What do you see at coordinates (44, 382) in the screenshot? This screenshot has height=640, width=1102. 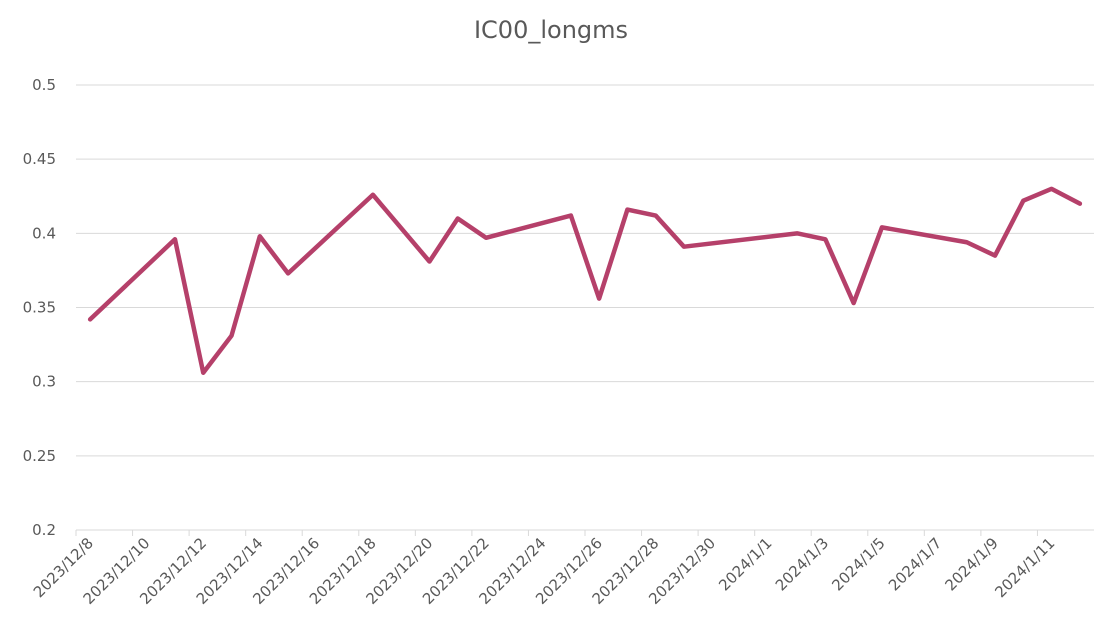 I see `y-tick-label: 0.3` at bounding box center [44, 382].